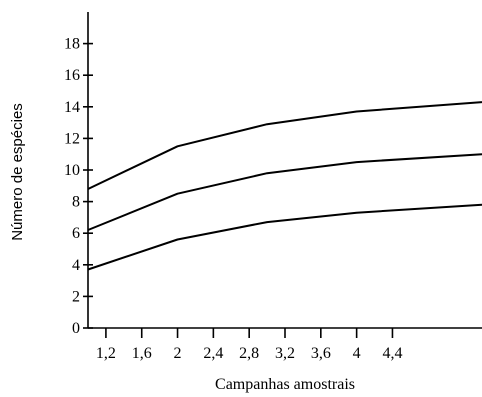  I want to click on x-tick-label-5: 3,2, so click(285, 353).